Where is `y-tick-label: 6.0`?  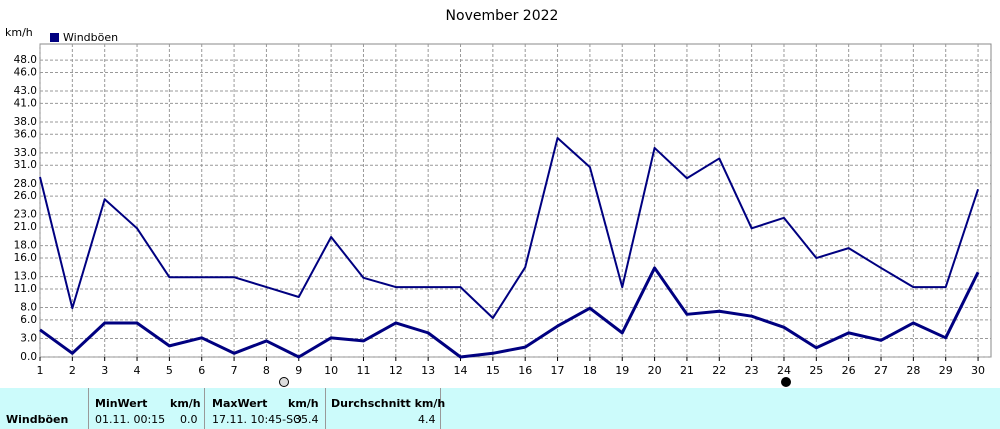
y-tick-label: 6.0 is located at coordinates (28, 320).